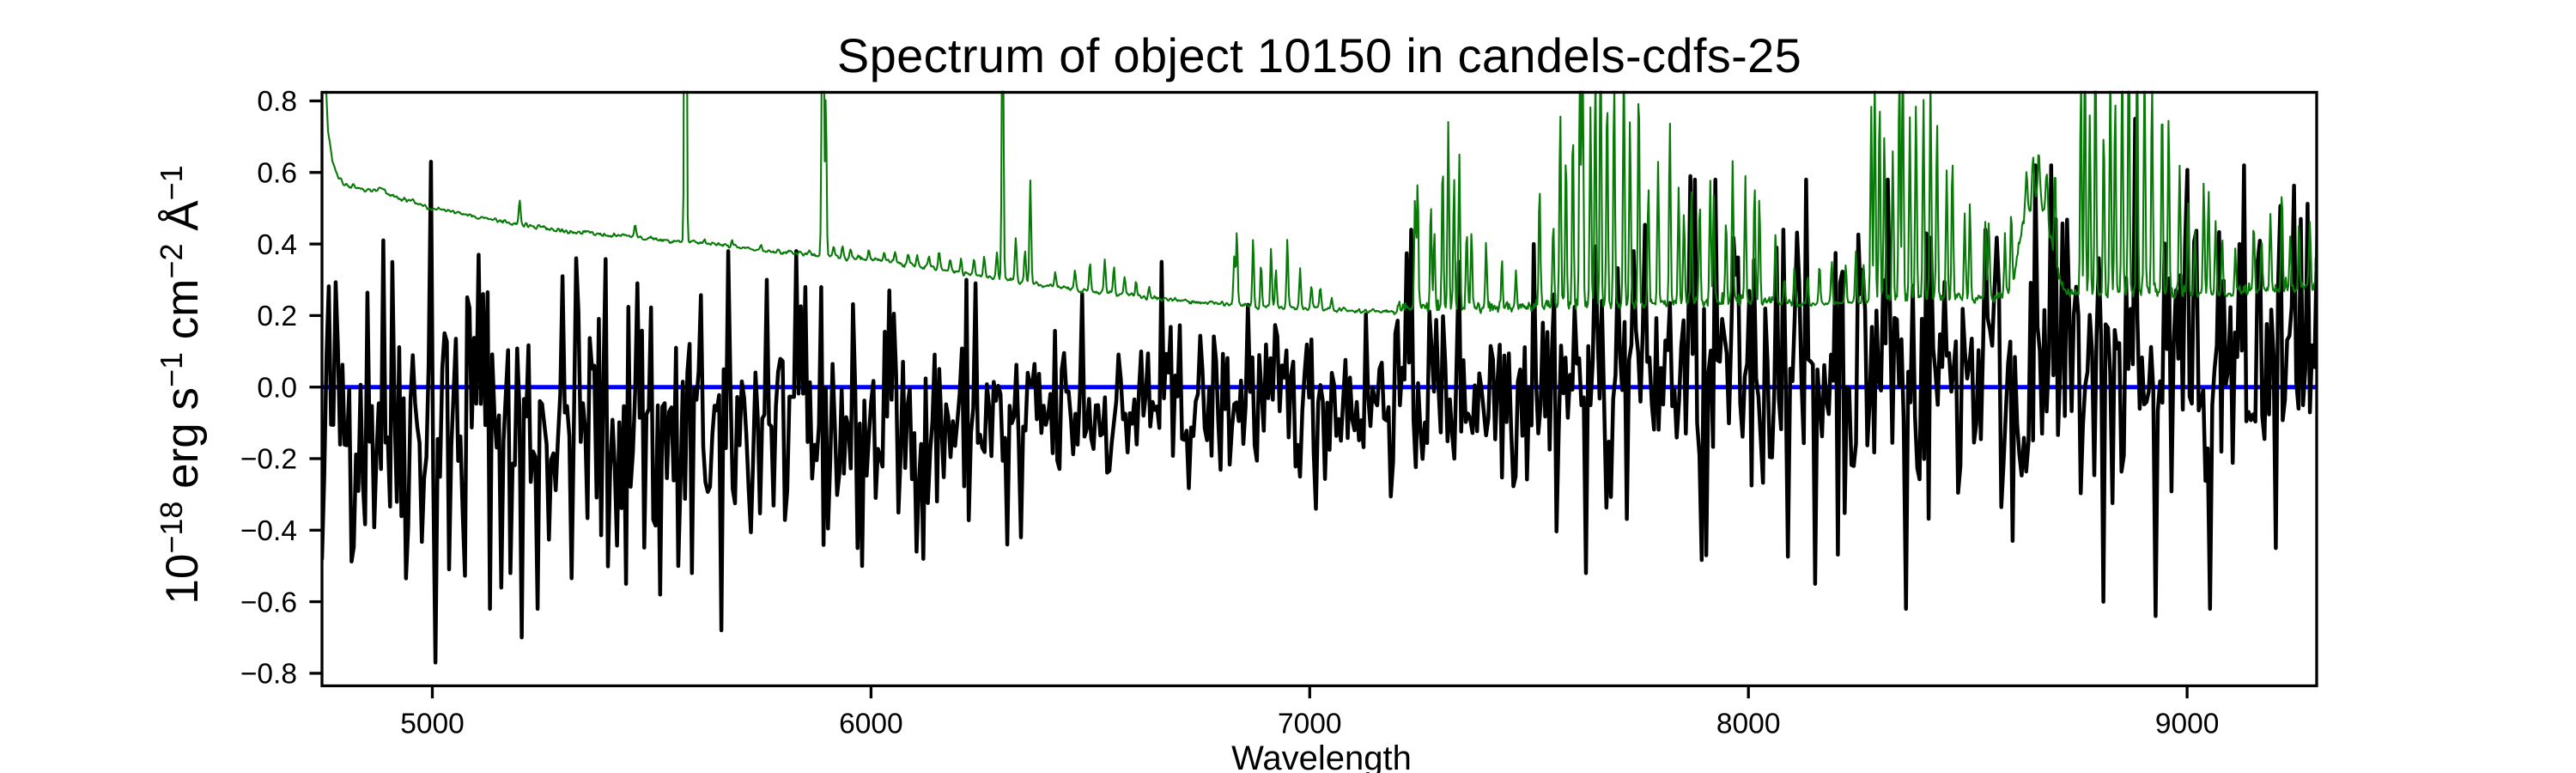  I want to click on svg-text: 0.0, so click(277, 388).